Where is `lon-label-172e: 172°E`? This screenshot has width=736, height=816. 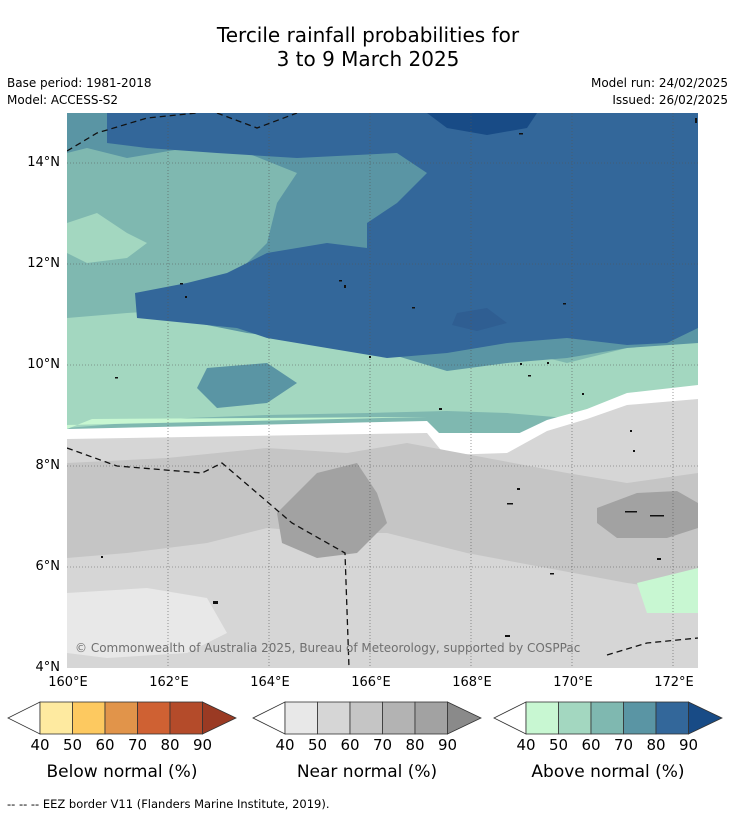 lon-label-172e: 172°E is located at coordinates (674, 682).